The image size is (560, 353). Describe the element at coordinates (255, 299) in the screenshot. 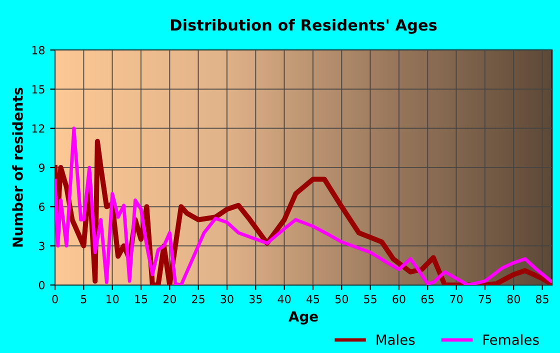

I see `x-tick-label: 35` at that location.